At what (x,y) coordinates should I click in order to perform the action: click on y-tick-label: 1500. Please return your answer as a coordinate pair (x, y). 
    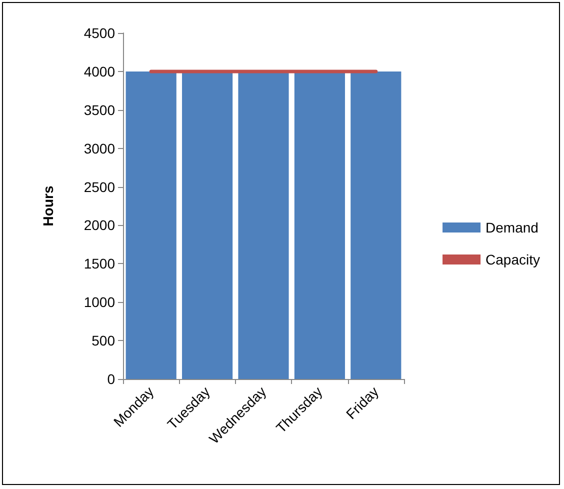
    Looking at the image, I should click on (100, 264).